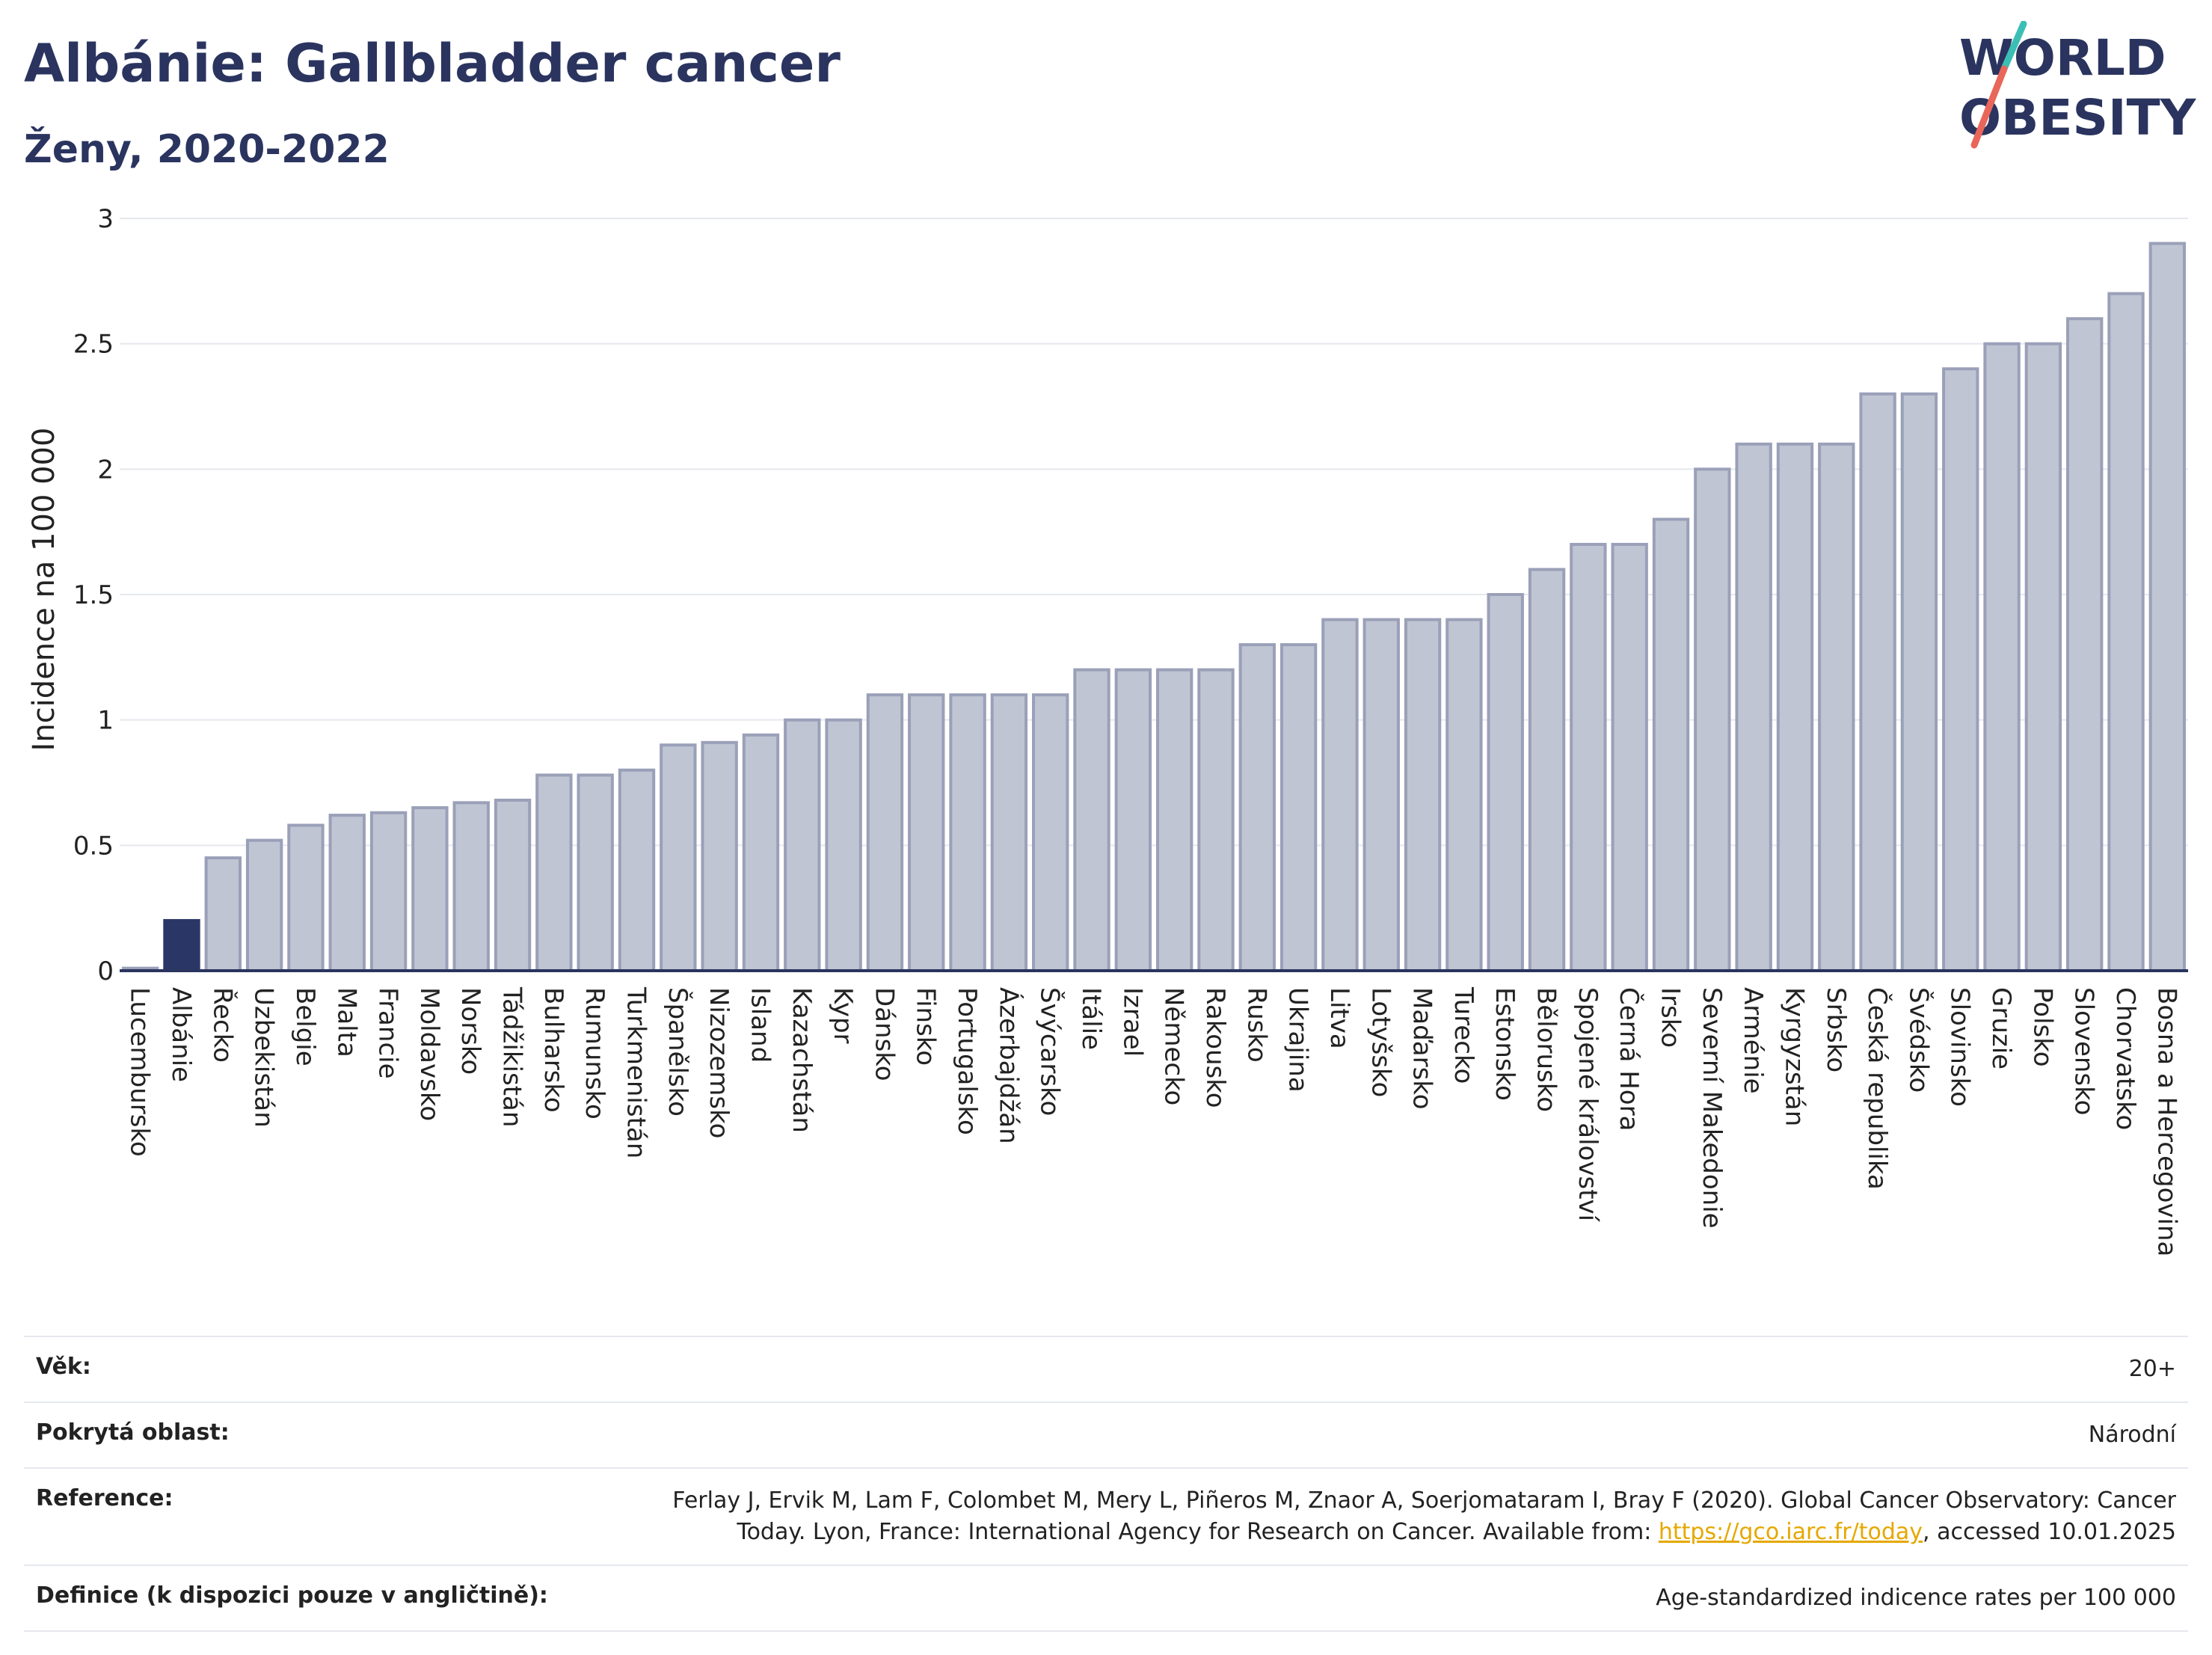 The image size is (2212, 1655). What do you see at coordinates (133, 1432) in the screenshot?
I see `coverage-label: Pokrytá oblast:` at bounding box center [133, 1432].